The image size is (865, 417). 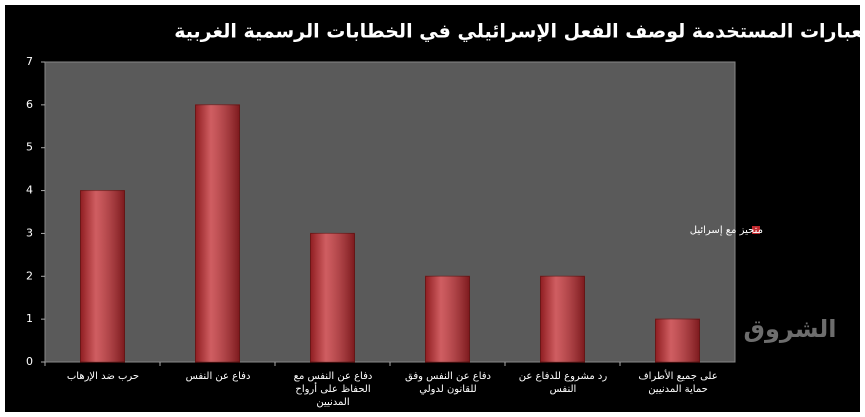 I want to click on y-tick-label: 6, so click(x=29, y=104).